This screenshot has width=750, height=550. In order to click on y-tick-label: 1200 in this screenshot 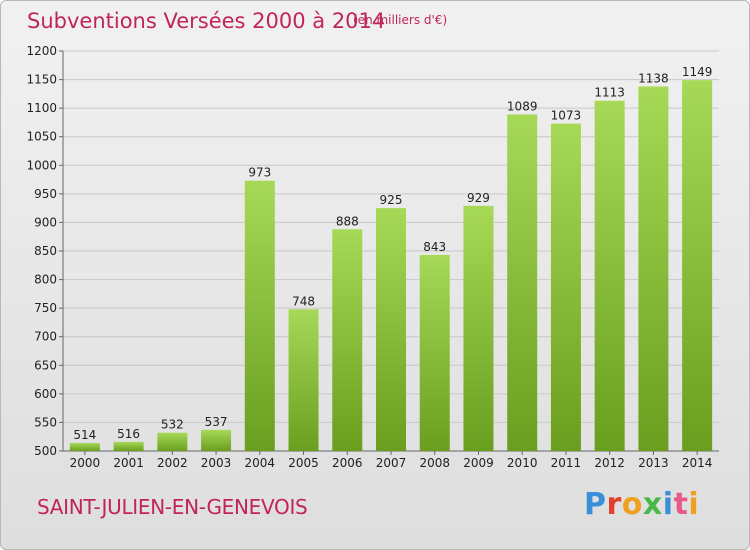, I will do `click(41, 51)`.